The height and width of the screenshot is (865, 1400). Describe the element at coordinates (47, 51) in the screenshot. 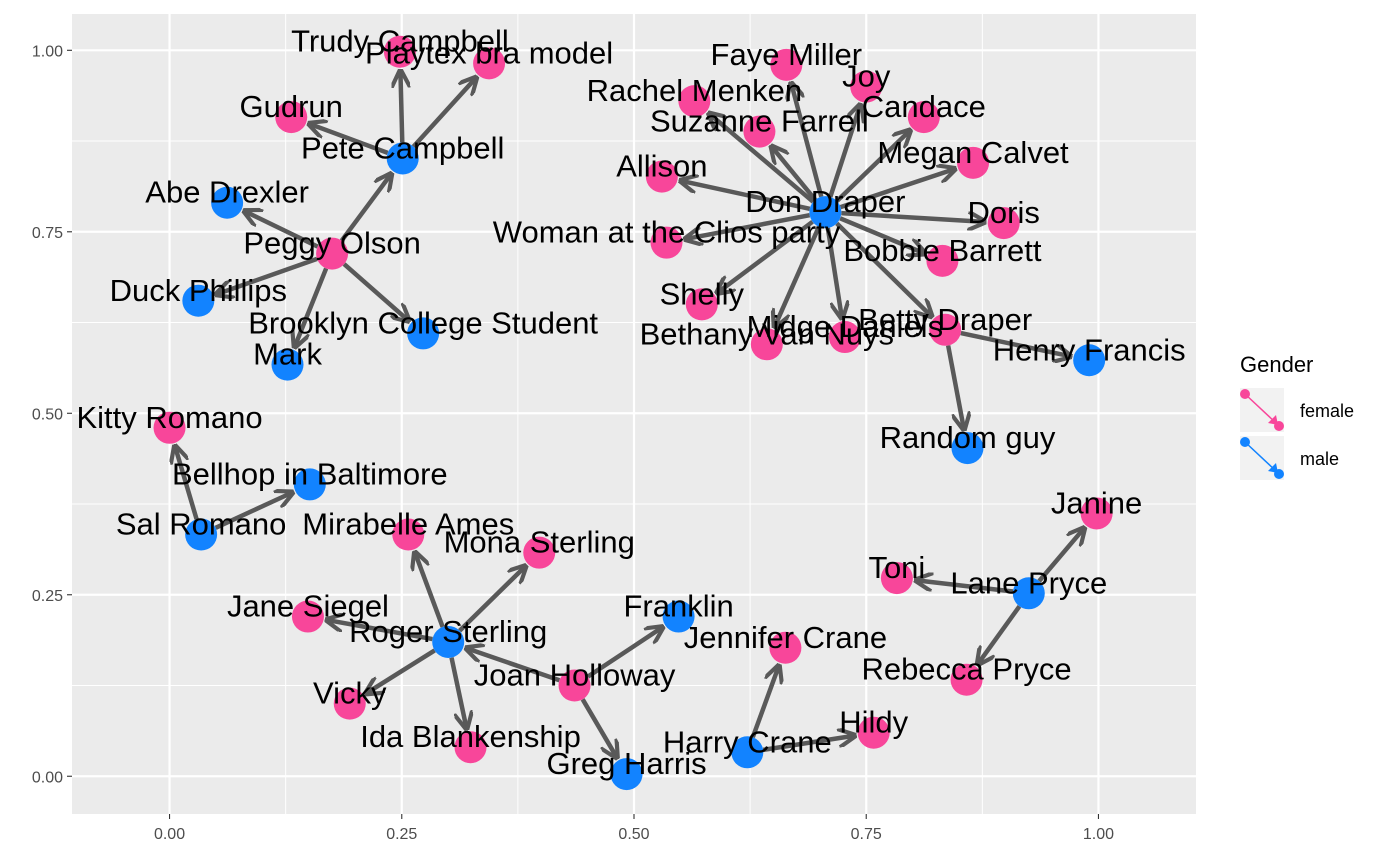

I see `y-tick-label: 1.00` at that location.